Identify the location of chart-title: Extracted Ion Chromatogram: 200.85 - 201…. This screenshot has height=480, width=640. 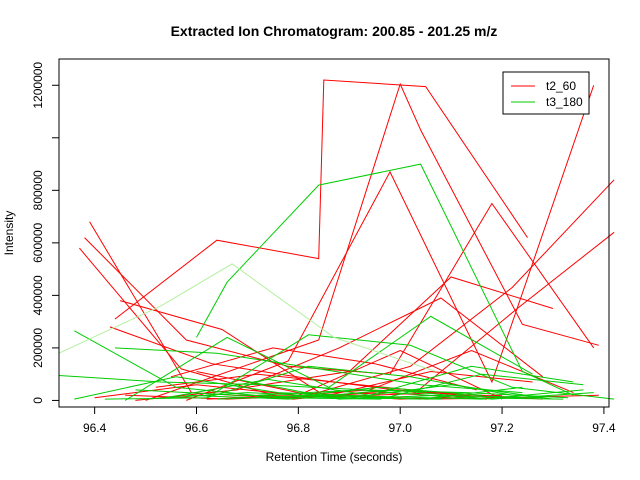
(334, 31).